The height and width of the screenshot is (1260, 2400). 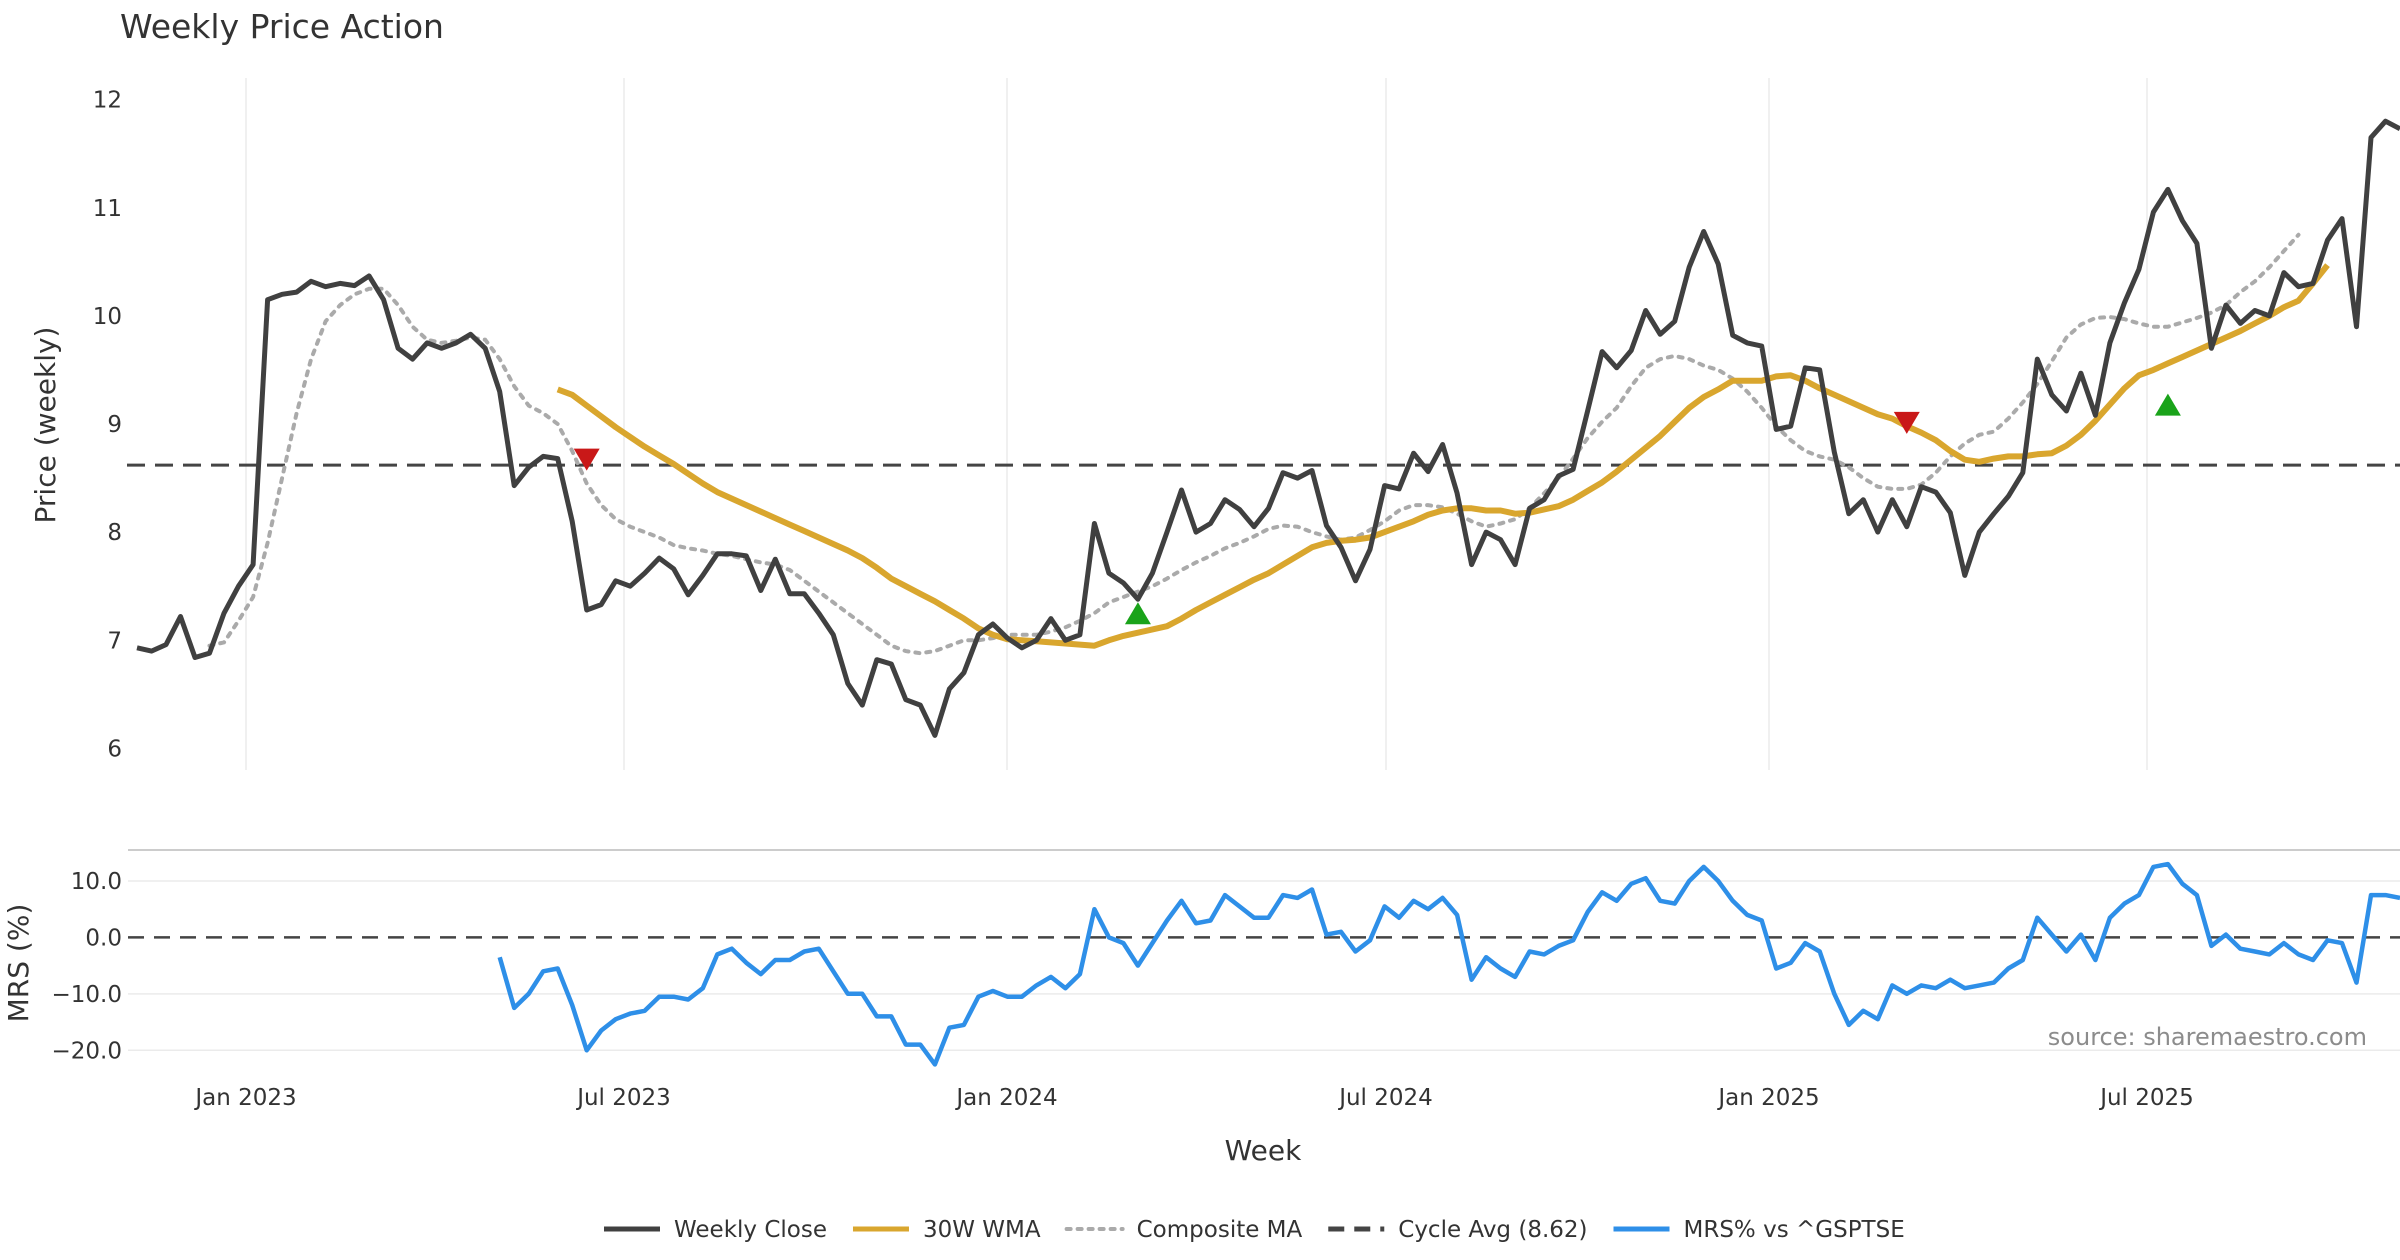 What do you see at coordinates (96, 882) in the screenshot?
I see `mrs-y-tick-label: 10.0` at bounding box center [96, 882].